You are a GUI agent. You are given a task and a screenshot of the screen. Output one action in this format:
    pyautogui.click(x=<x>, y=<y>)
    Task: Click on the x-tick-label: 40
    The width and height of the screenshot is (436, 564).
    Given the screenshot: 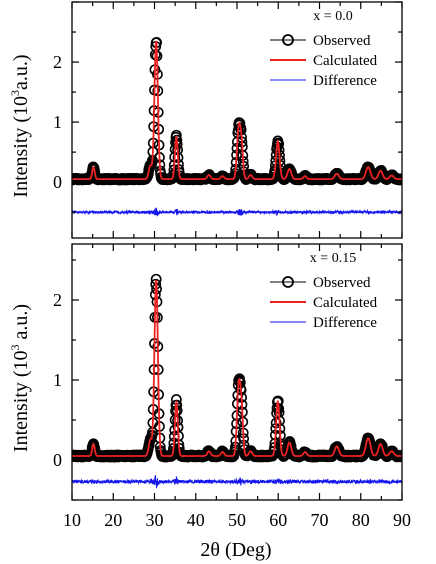 What is the action you would take?
    pyautogui.click(x=196, y=520)
    